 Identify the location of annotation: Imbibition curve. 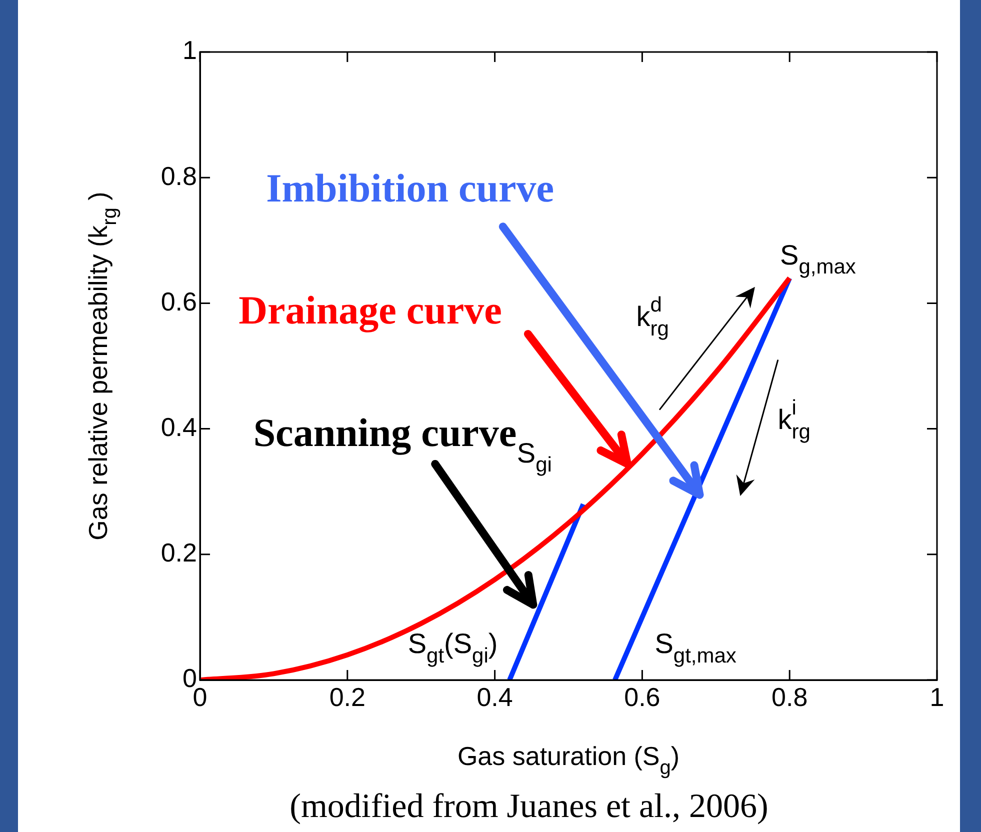
(410, 188).